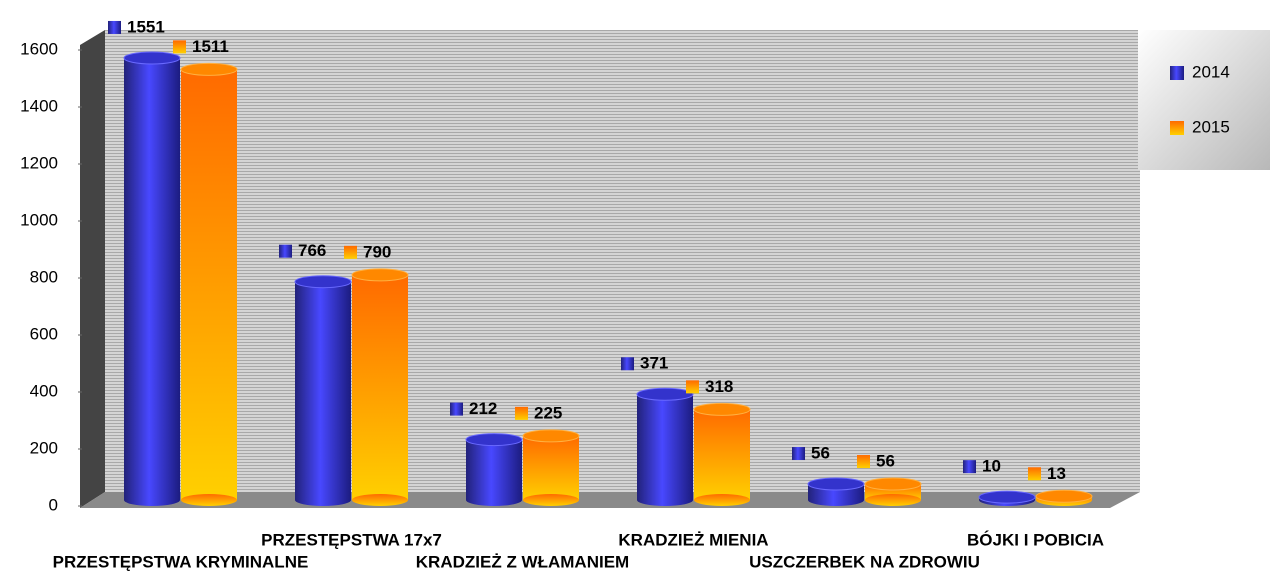 Image resolution: width=1270 pixels, height=573 pixels. I want to click on legend-box, so click(1204, 100).